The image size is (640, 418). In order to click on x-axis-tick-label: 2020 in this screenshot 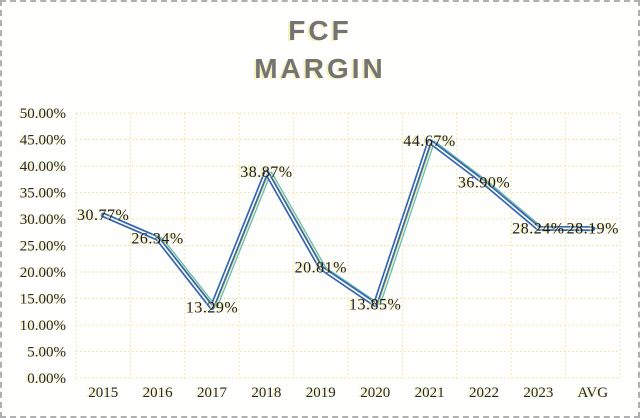, I will do `click(375, 393)`.